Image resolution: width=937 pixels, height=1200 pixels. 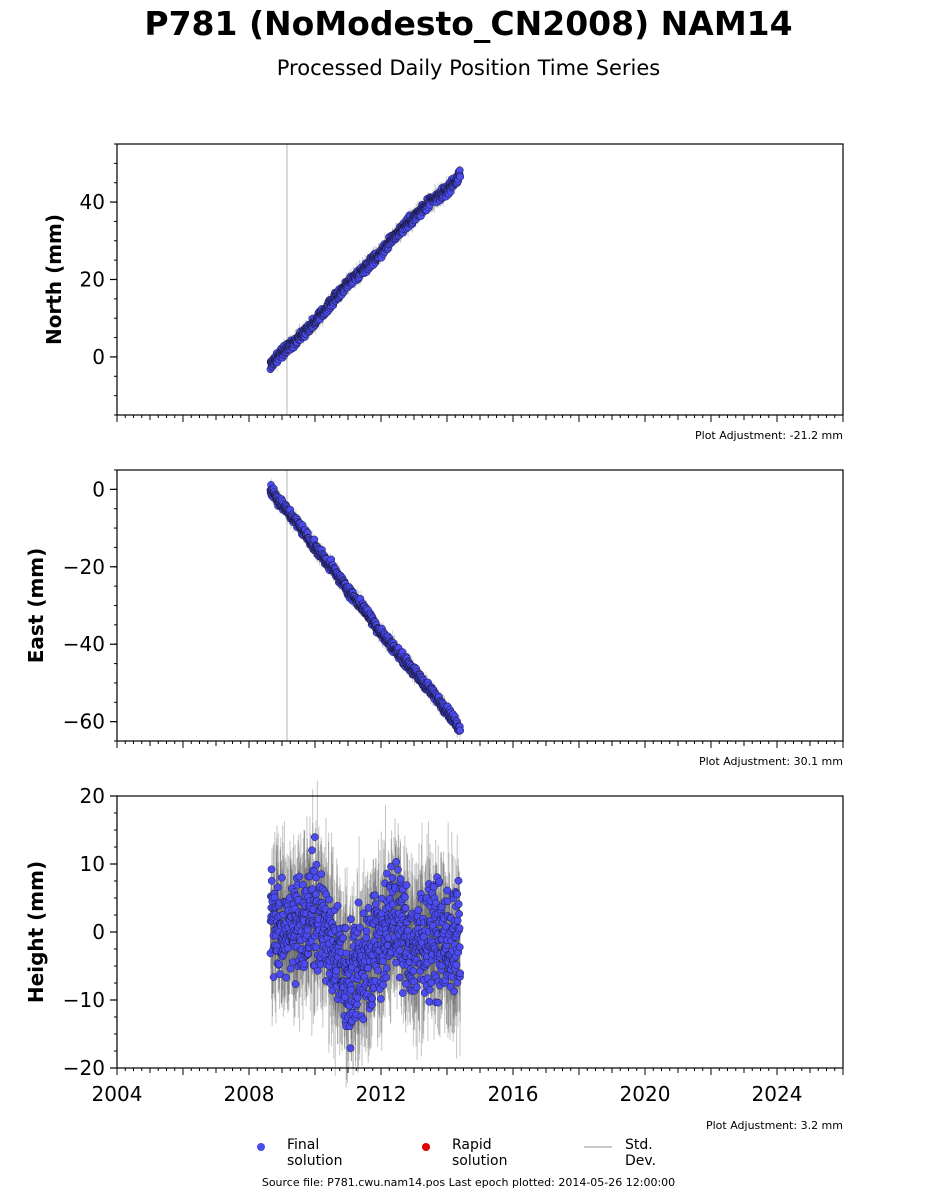 I want to click on east-axis-label: East (mm), so click(x=36, y=606).